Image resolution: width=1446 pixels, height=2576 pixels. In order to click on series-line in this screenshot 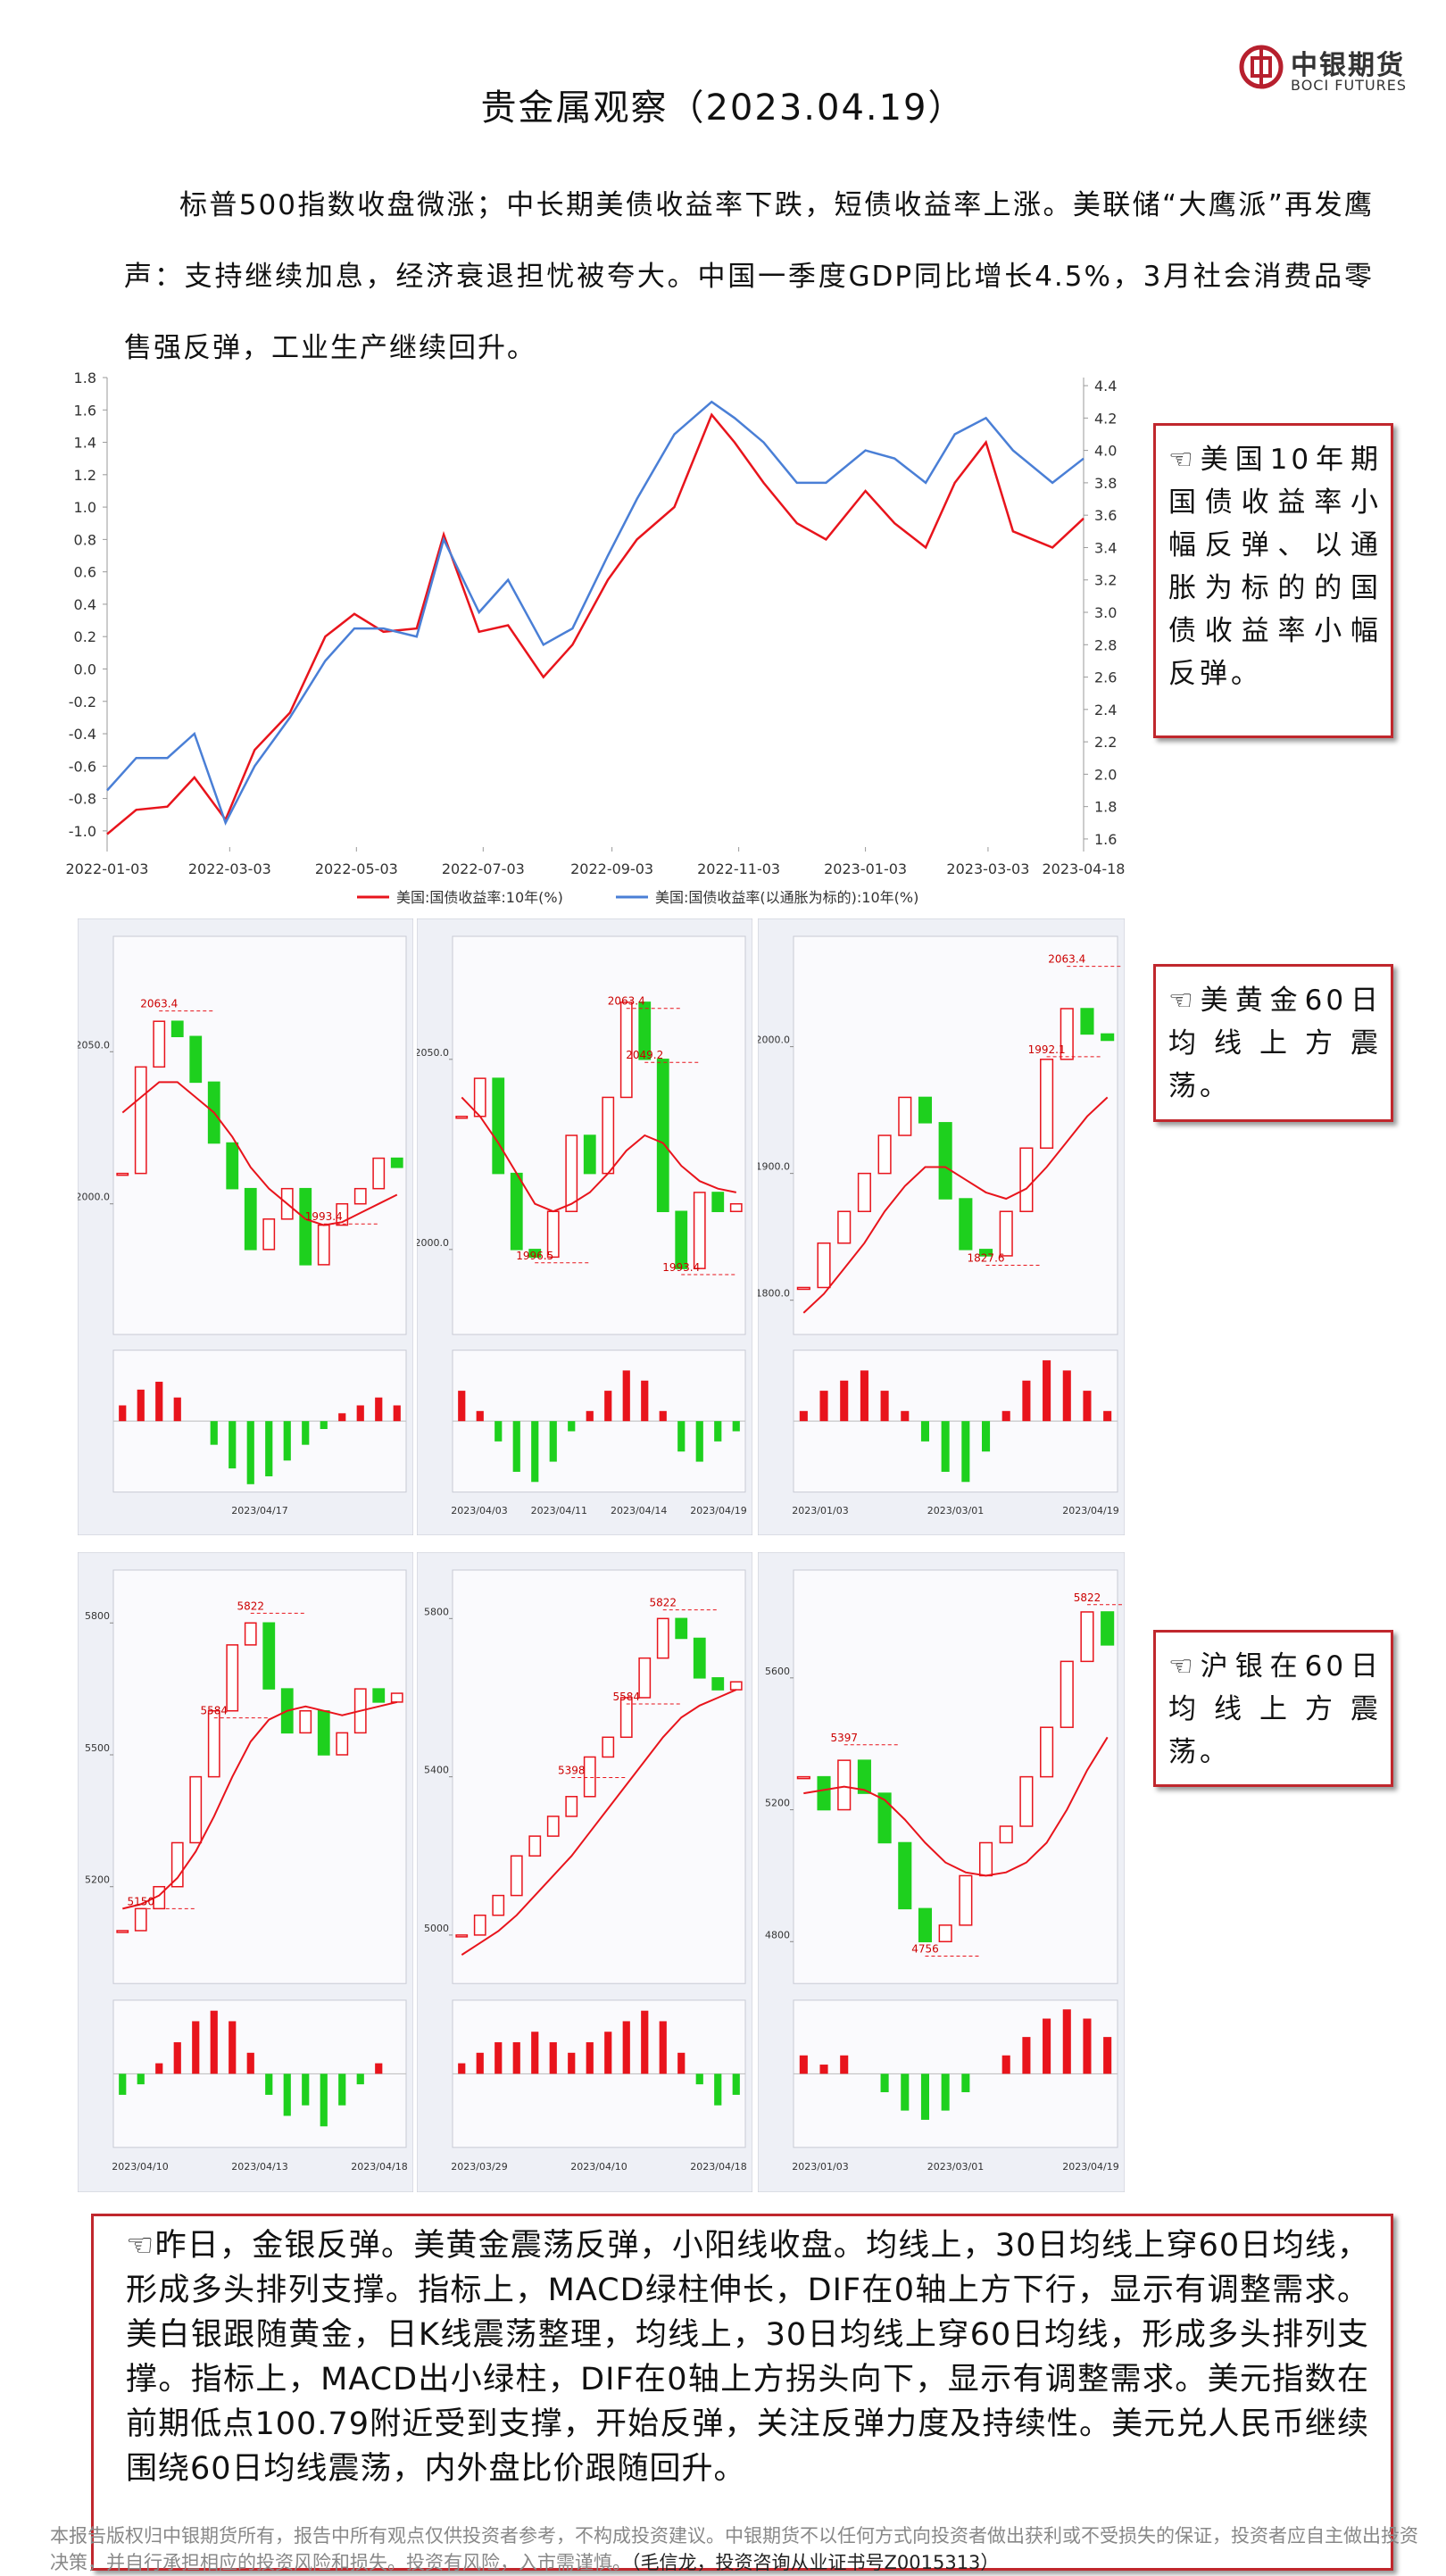, I will do `click(595, 613)`.